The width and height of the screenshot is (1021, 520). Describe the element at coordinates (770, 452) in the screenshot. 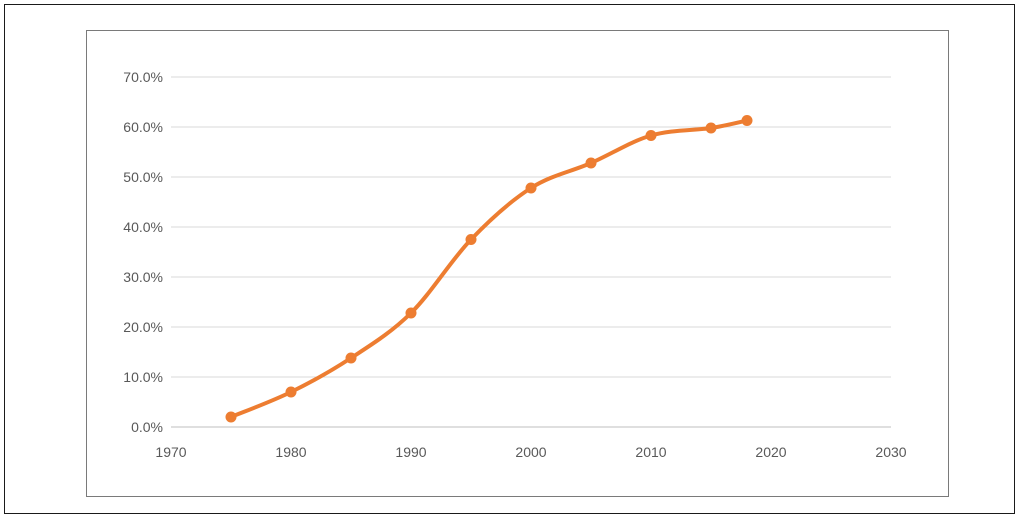

I see `x-tick-label: 2020` at that location.